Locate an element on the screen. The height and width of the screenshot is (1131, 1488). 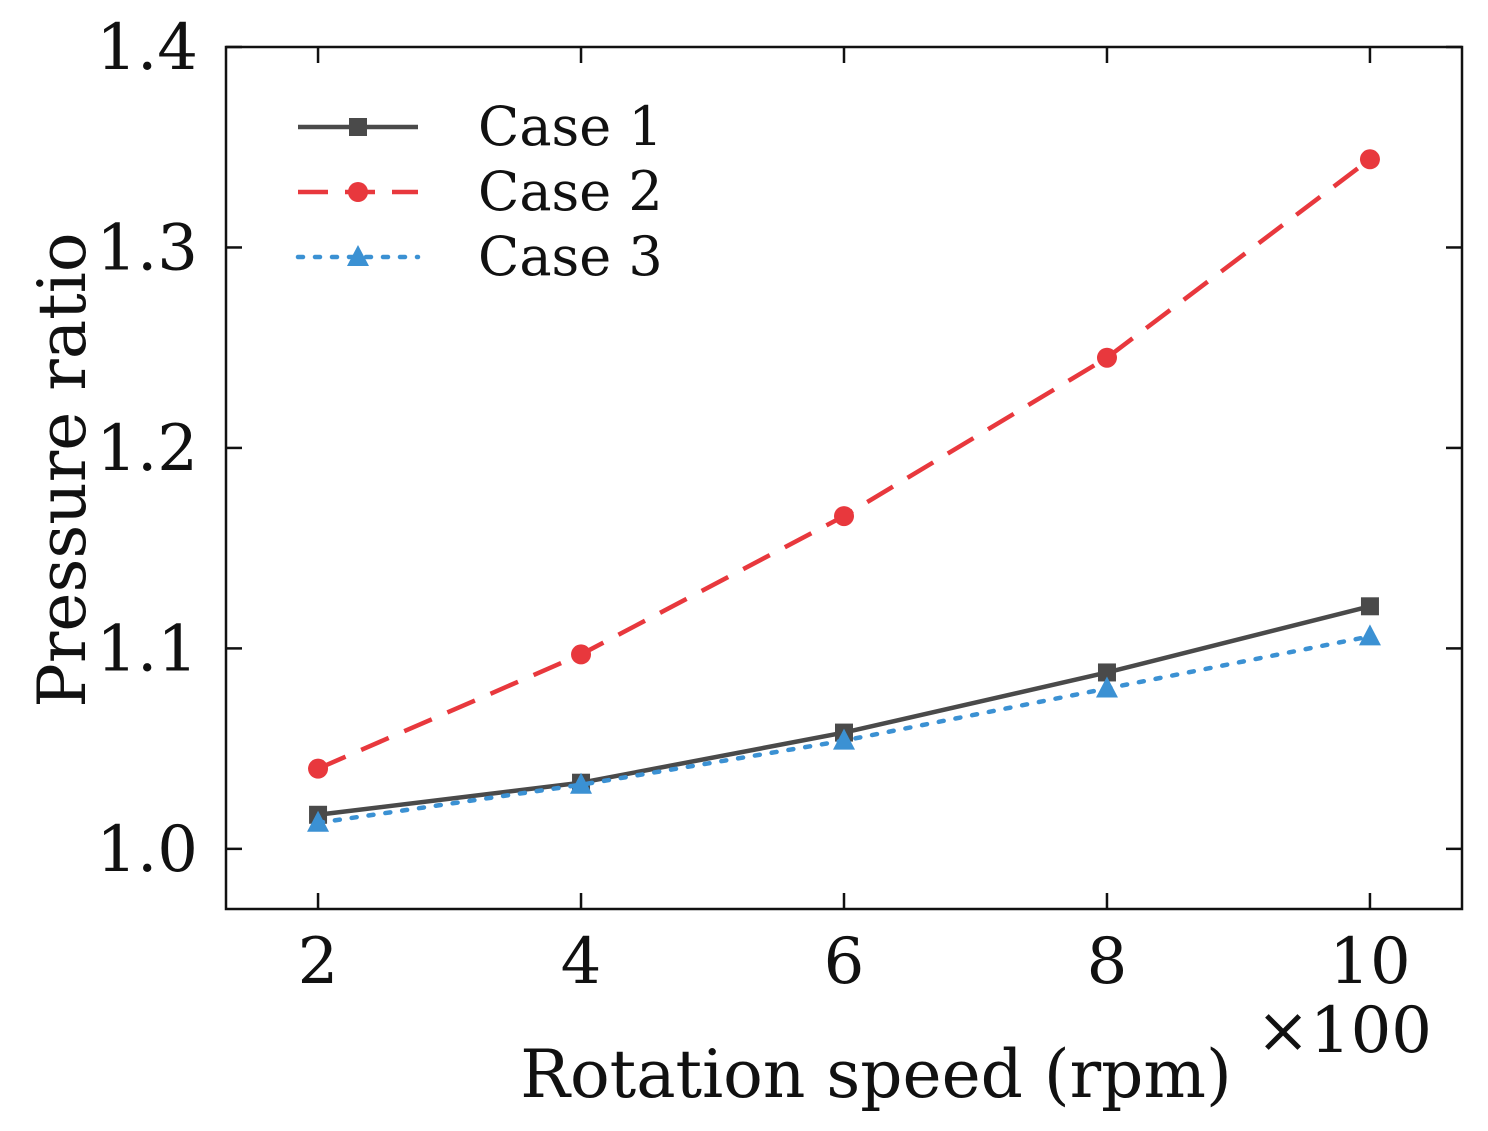
y-tick-label: 1.2 is located at coordinates (147, 449).